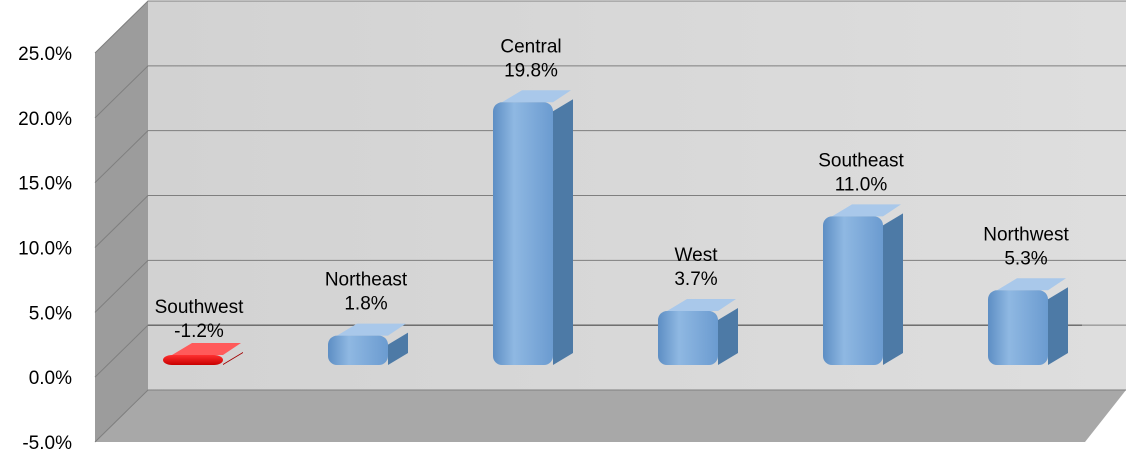 The image size is (1126, 454). I want to click on data-label-value: 1.8%, so click(365, 304).